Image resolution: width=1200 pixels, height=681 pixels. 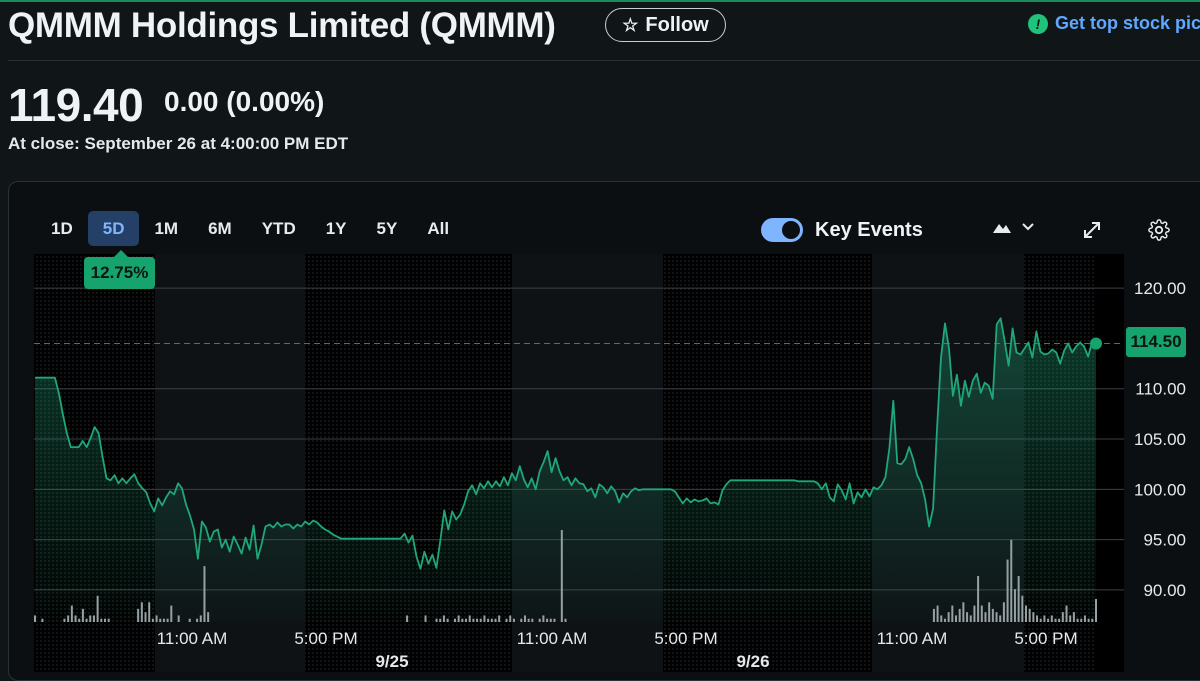 I want to click on follow-label: Follow, so click(x=677, y=24).